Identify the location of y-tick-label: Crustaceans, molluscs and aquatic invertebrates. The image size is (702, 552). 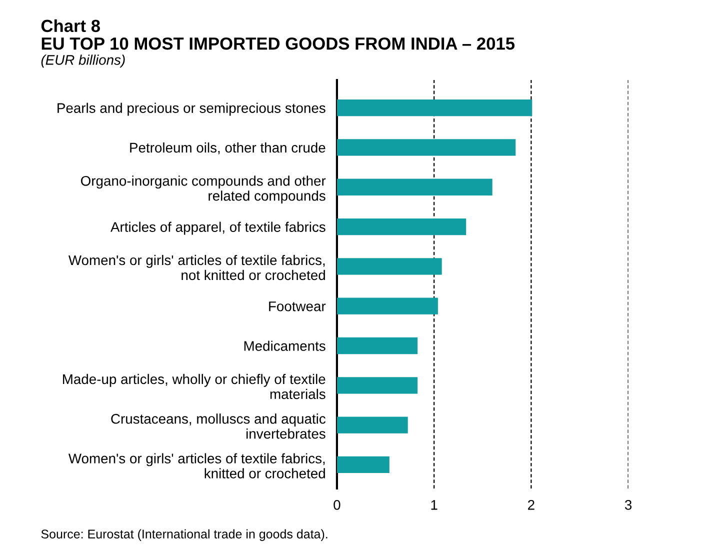
(218, 426).